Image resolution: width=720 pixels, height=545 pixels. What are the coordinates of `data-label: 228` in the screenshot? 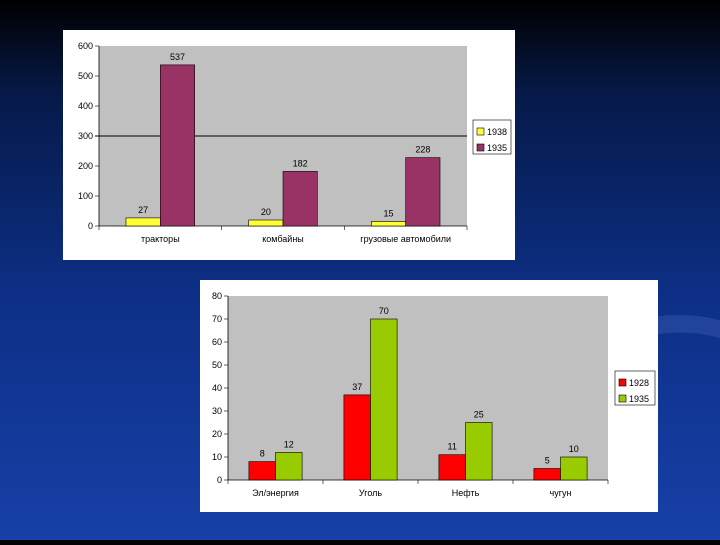 It's located at (422, 150).